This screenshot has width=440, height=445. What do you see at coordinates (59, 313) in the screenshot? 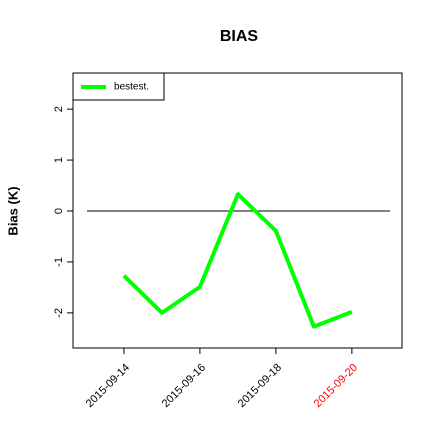
I see `y-tick-label: -2` at bounding box center [59, 313].